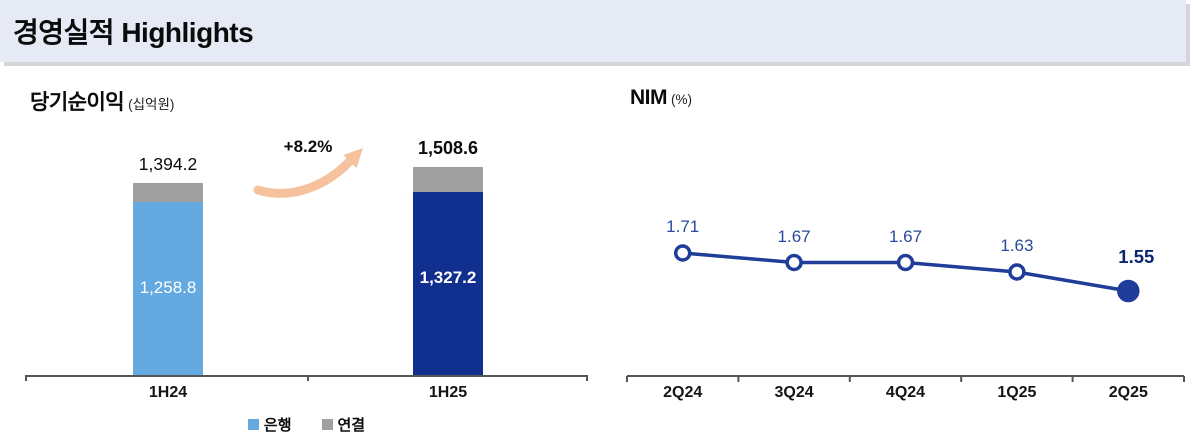  What do you see at coordinates (168, 392) in the screenshot?
I see `category-label: 1H24` at bounding box center [168, 392].